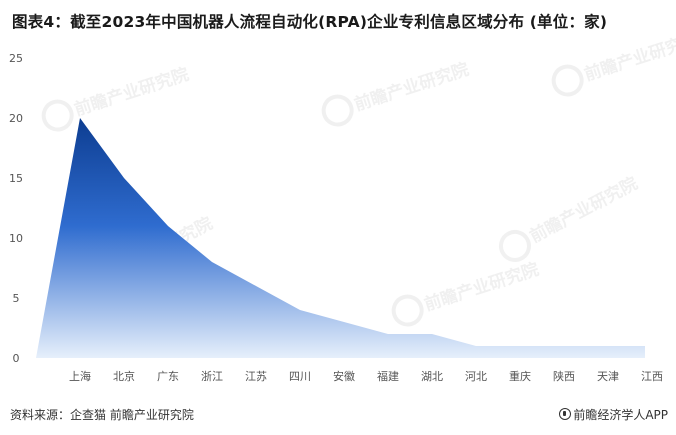 Image resolution: width=676 pixels, height=435 pixels. Describe the element at coordinates (520, 376) in the screenshot. I see `x-tick-label: 重庆` at that location.